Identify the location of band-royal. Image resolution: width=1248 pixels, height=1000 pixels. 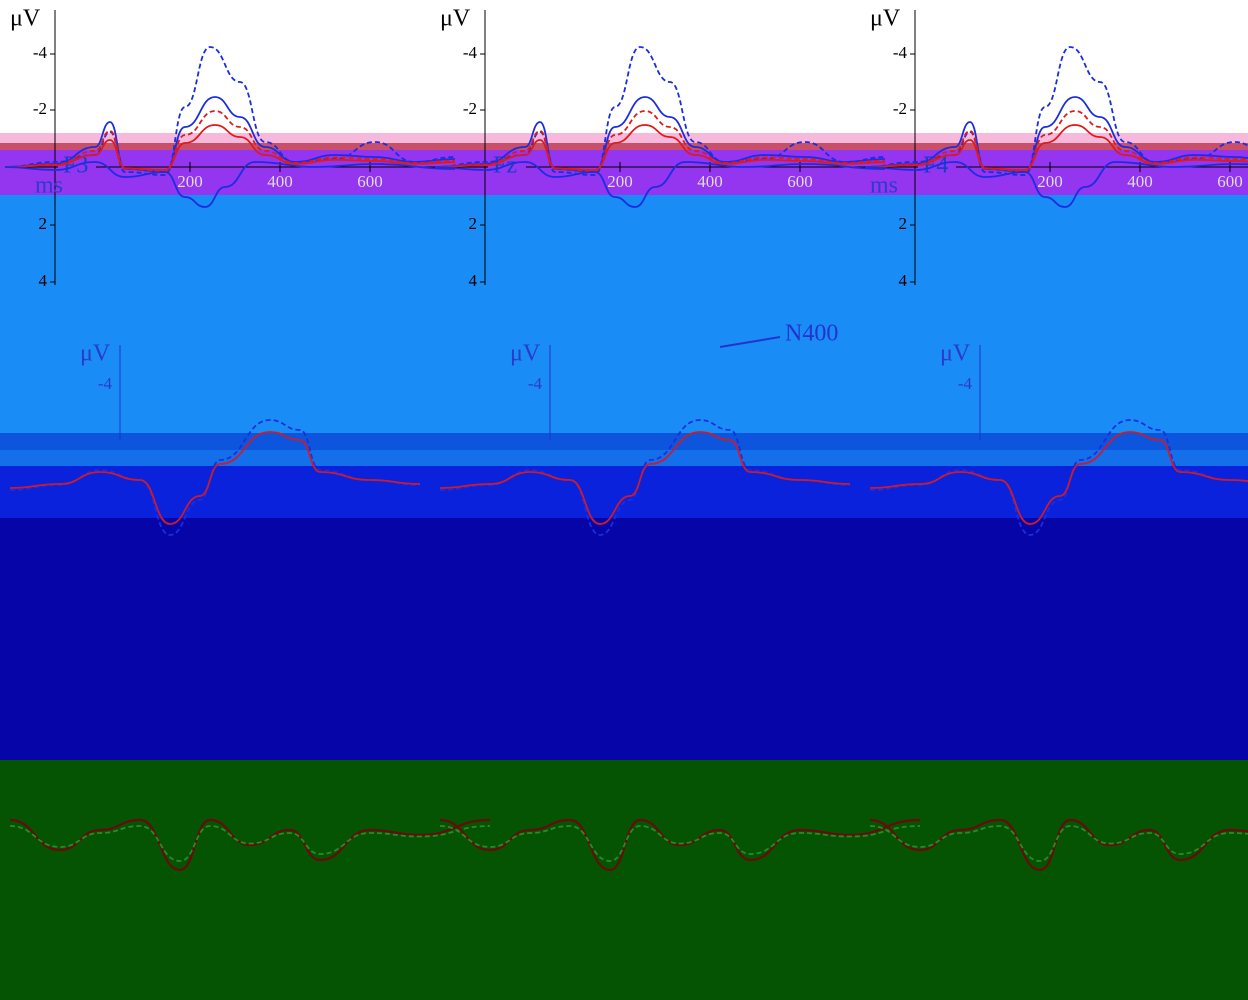
(624, 492).